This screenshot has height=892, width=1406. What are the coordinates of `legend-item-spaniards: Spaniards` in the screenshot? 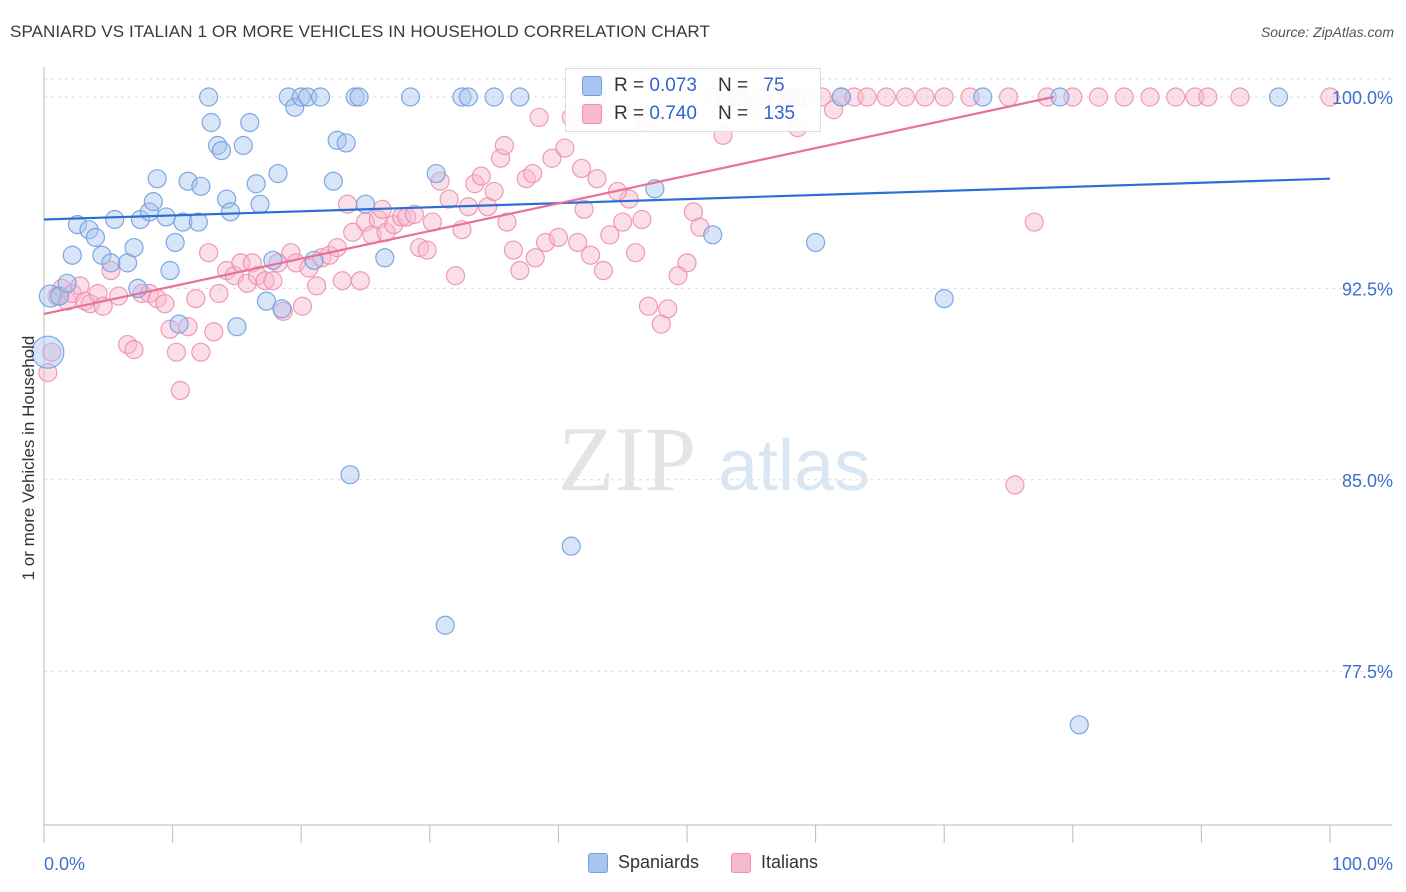 It's located at (643, 862).